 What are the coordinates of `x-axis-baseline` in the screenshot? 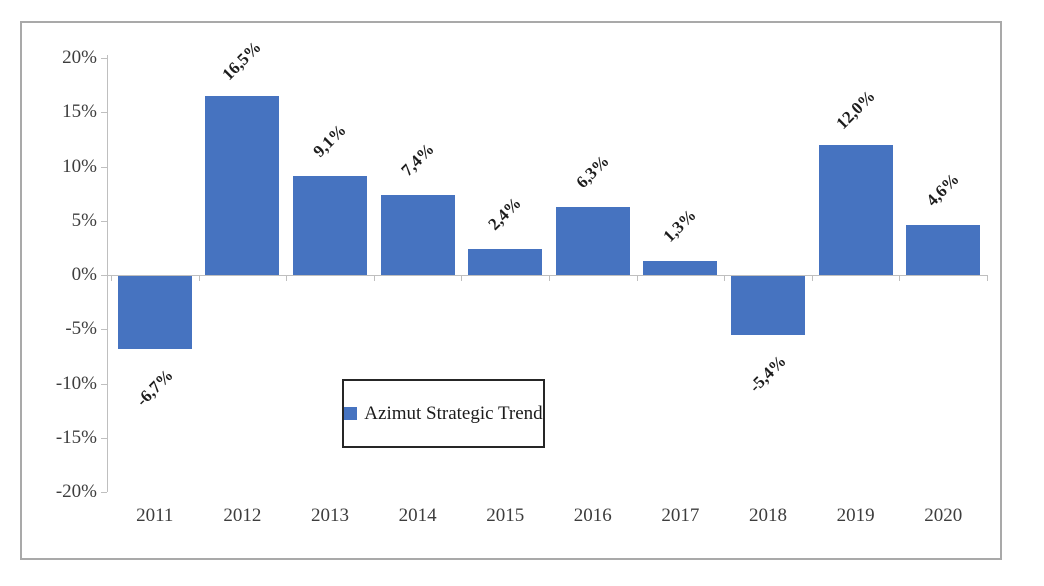 It's located at (547, 275).